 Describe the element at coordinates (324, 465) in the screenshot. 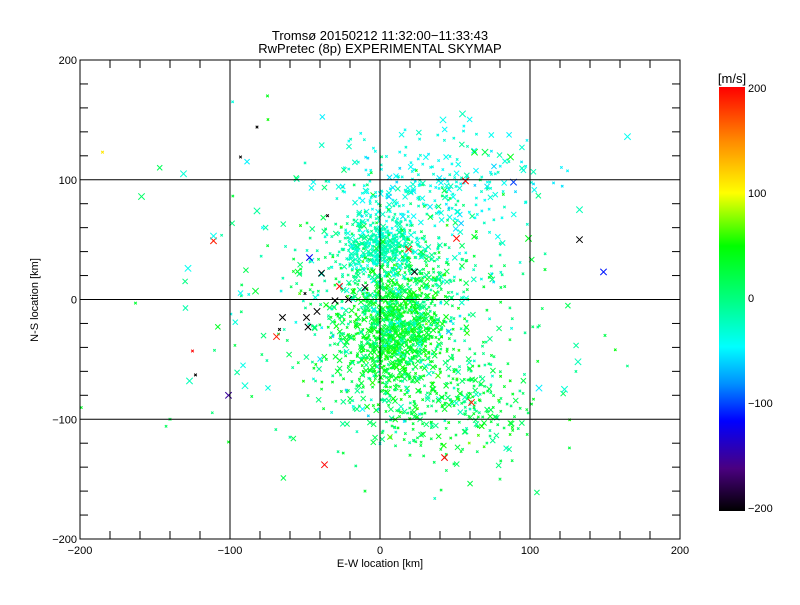

I see `data-point-highlight` at that location.